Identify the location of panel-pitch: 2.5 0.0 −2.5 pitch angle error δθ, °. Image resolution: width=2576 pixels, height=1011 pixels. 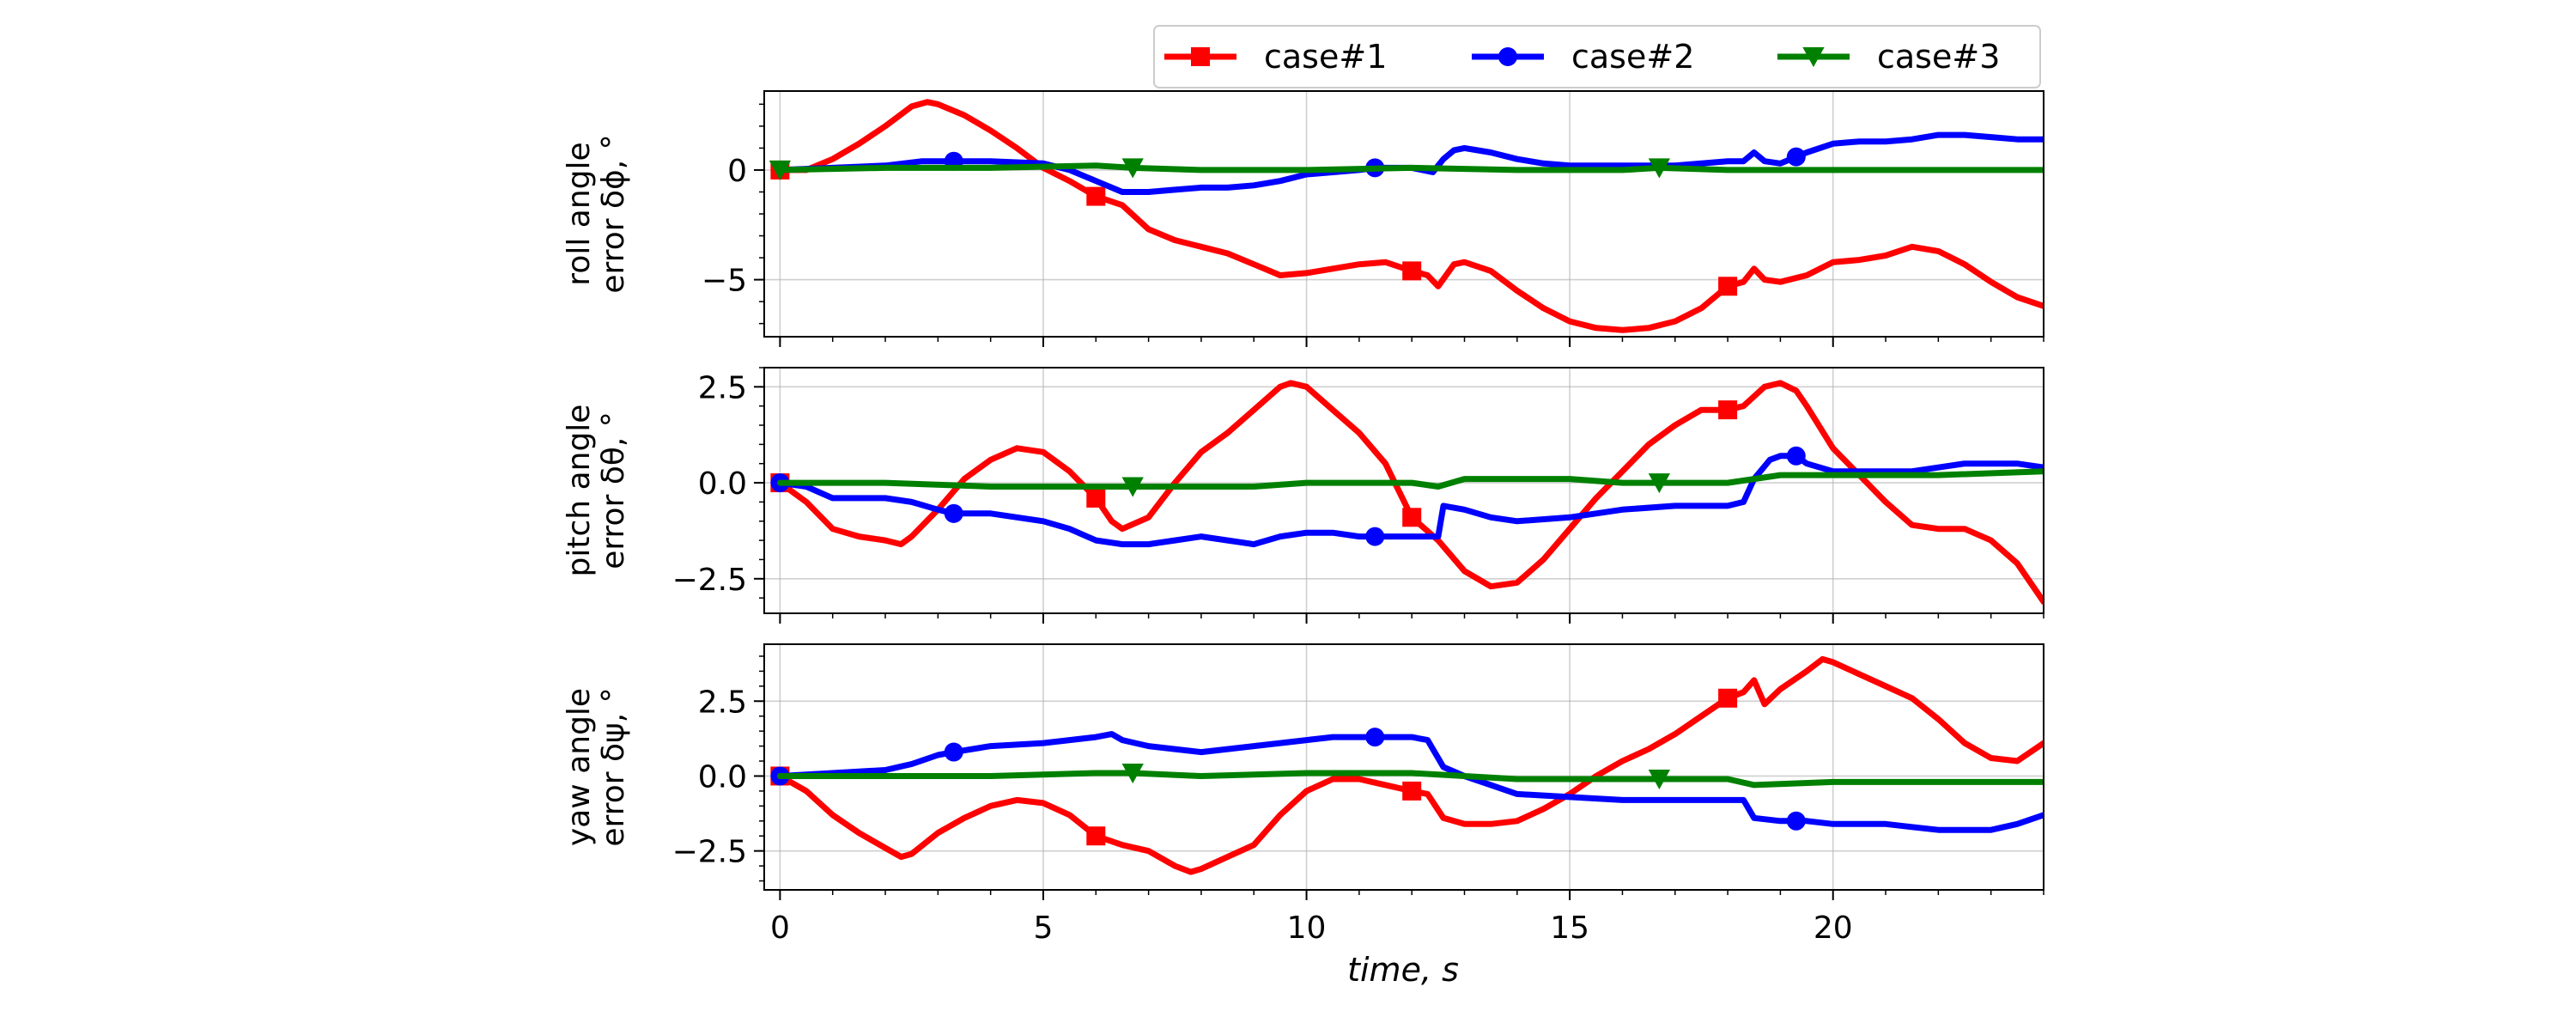
(1303, 495).